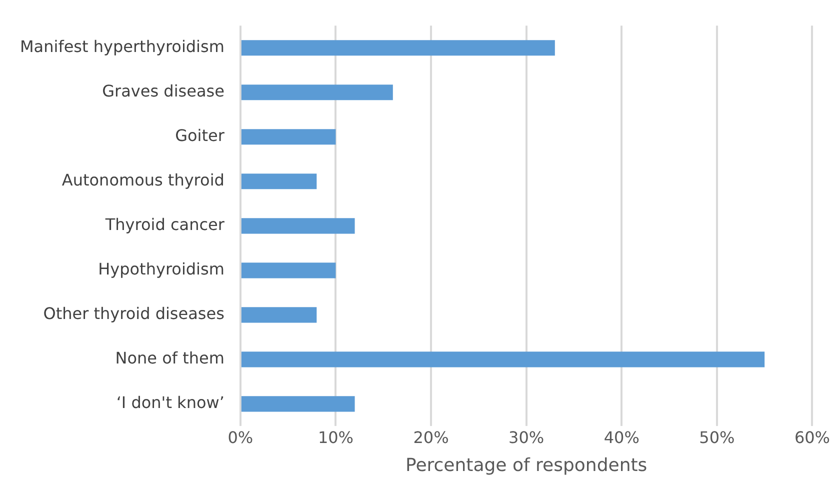  I want to click on x-tick-label: 20%, so click(431, 437).